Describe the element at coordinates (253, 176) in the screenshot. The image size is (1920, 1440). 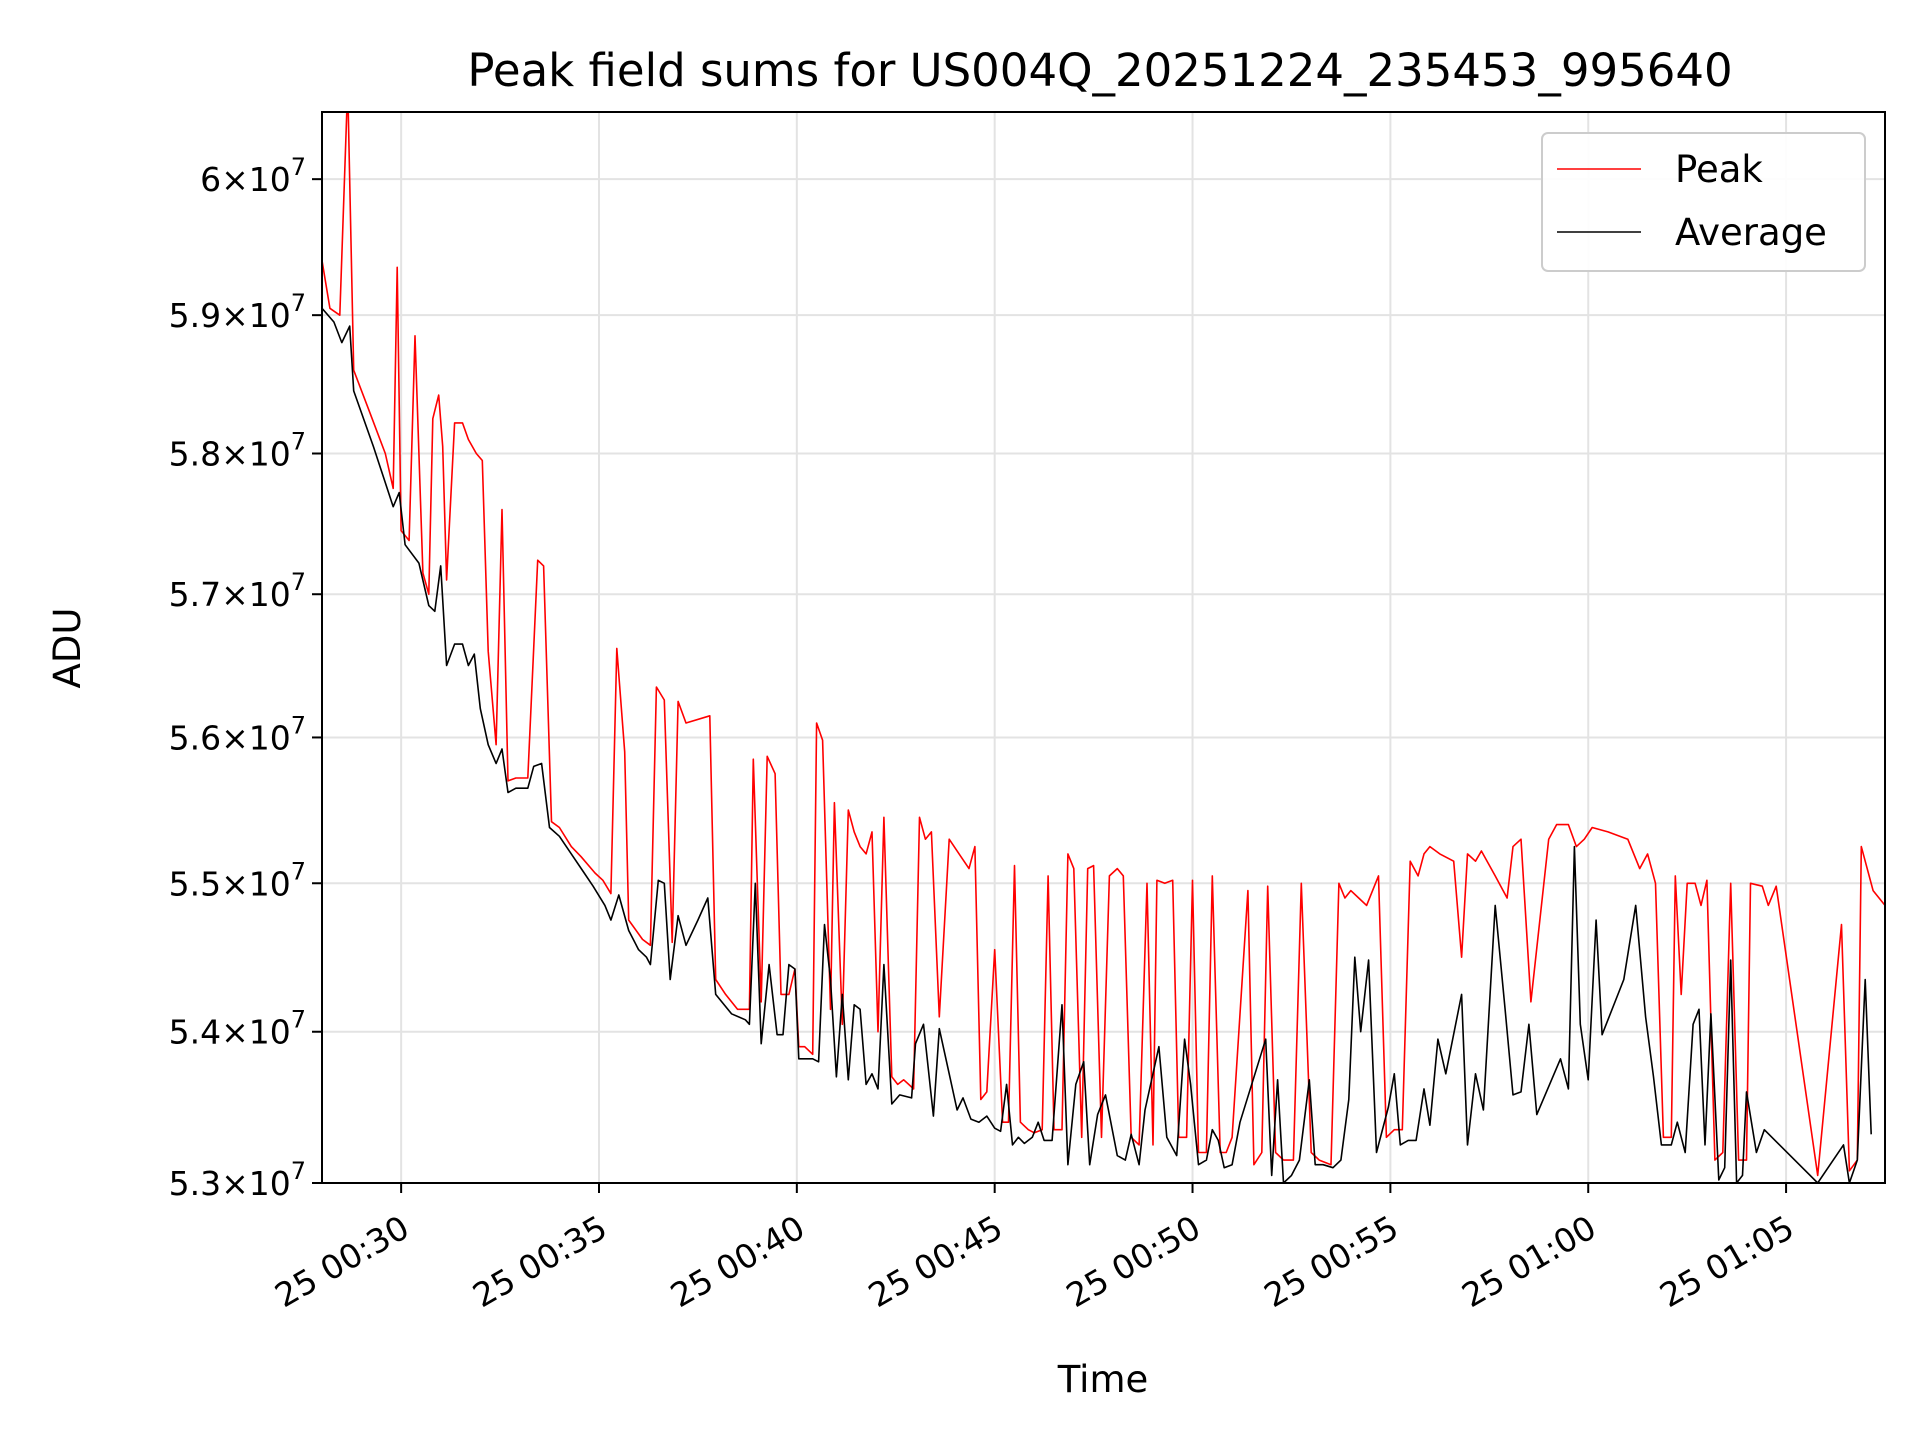
I see `y-tick-label: 6×107` at that location.